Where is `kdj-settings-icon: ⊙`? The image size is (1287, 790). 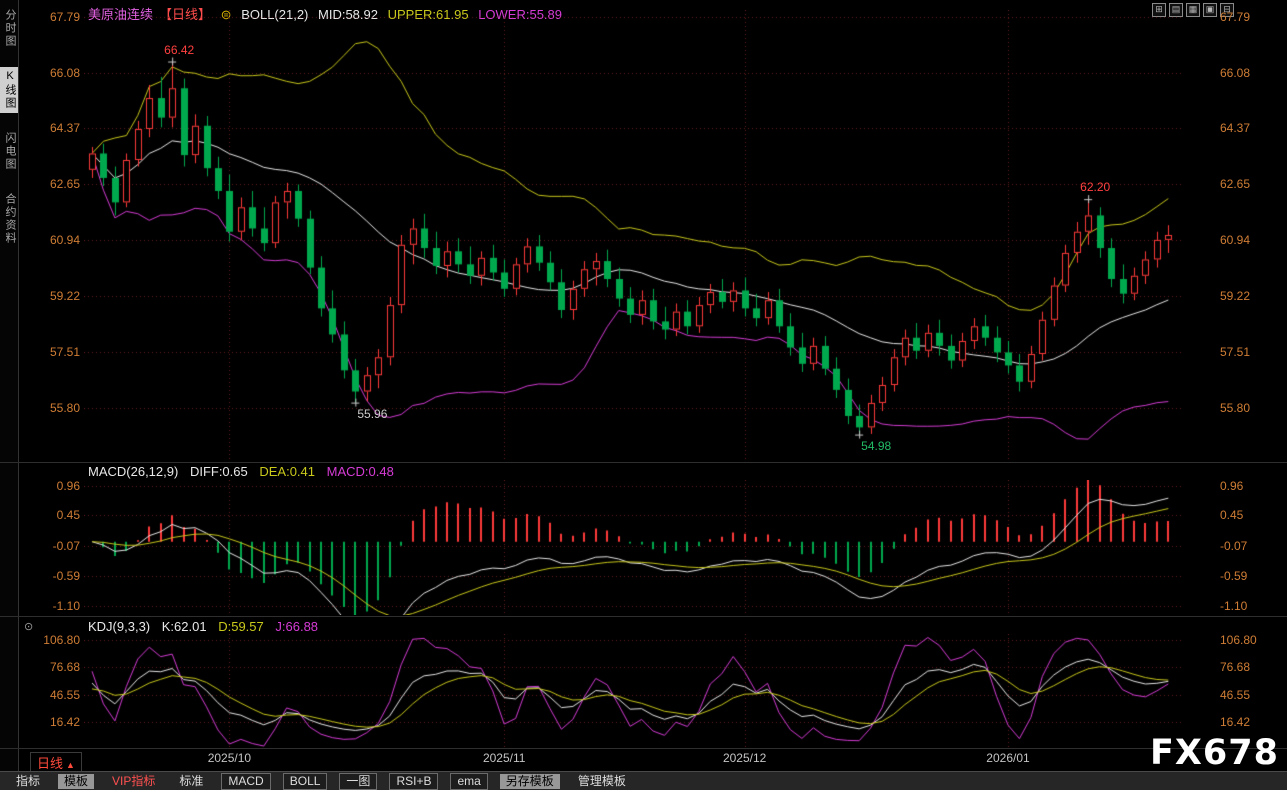 kdj-settings-icon: ⊙ is located at coordinates (29, 627).